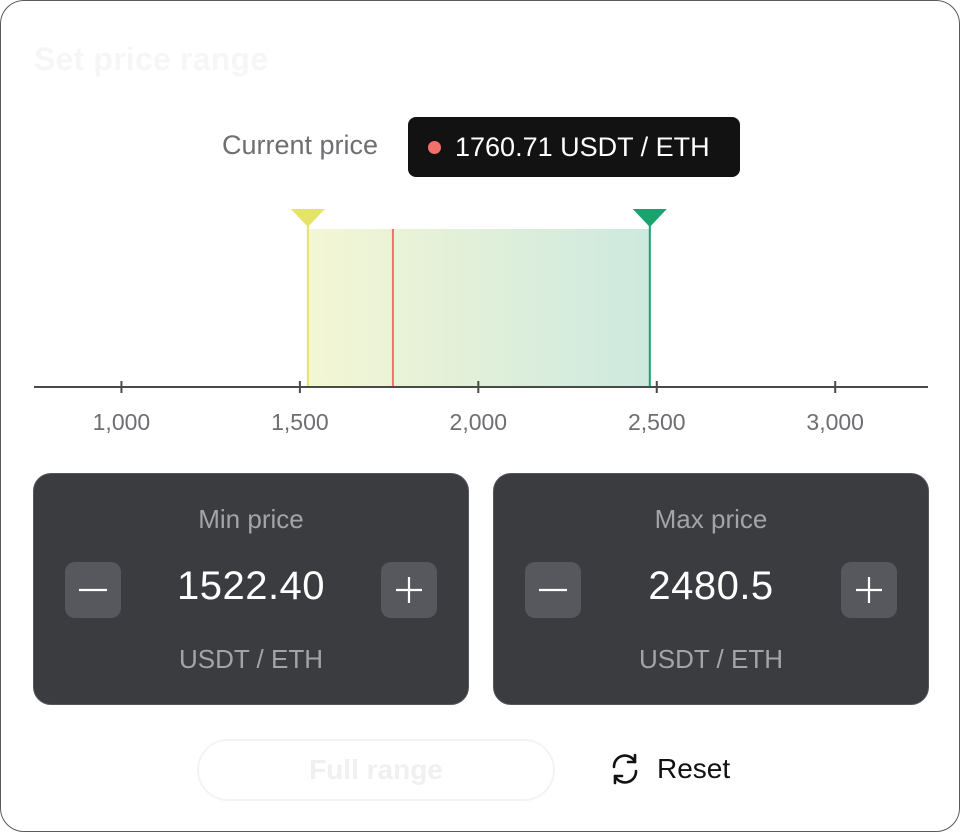 Image resolution: width=960 pixels, height=832 pixels. Describe the element at coordinates (300, 145) in the screenshot. I see `current-price-label: Current price` at that location.